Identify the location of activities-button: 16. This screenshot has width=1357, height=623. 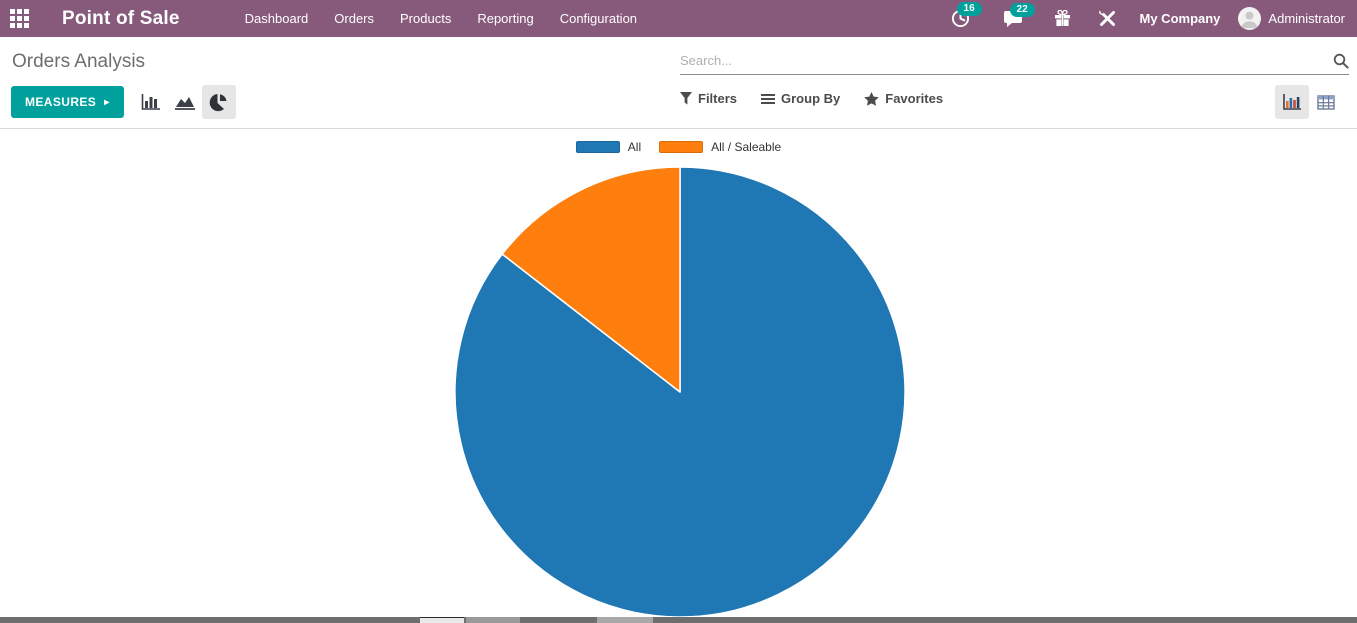
(961, 15).